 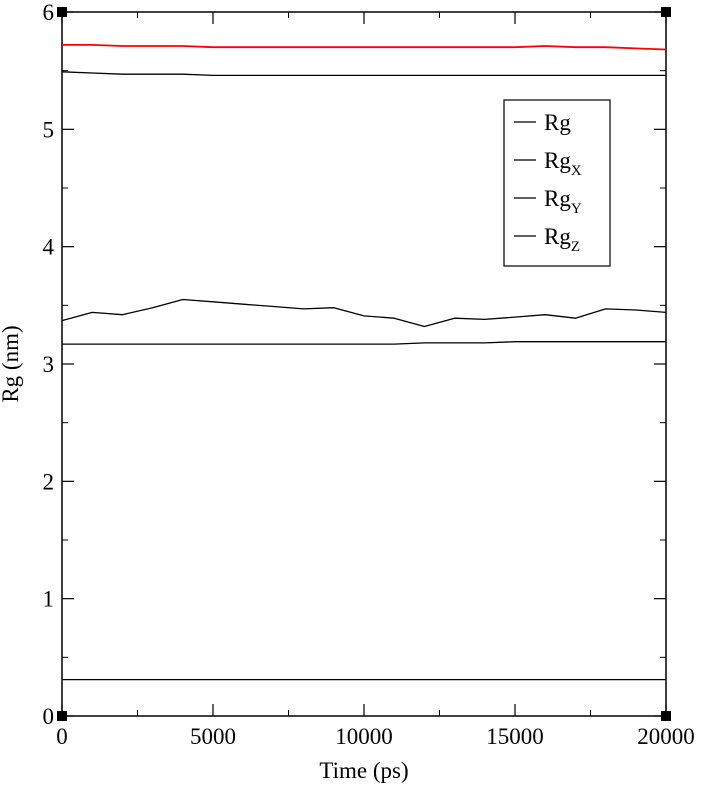 I want to click on legend-label-subscript: Y, so click(x=576, y=209).